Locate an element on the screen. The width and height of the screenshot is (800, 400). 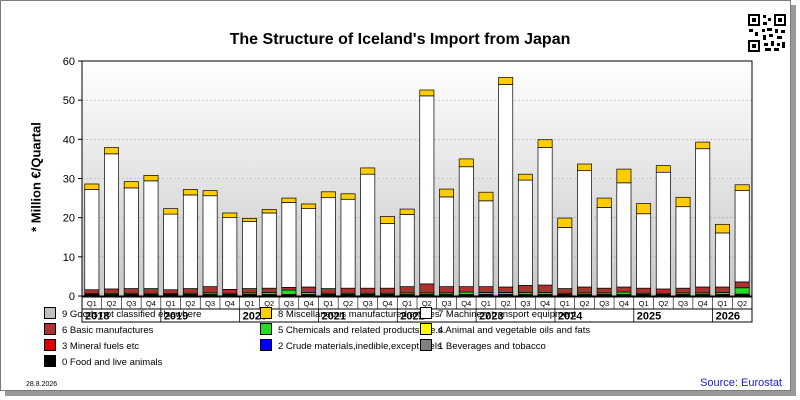
legend-item: 8 Miscellaneous manufactured articles is located at coordinates (350, 313).